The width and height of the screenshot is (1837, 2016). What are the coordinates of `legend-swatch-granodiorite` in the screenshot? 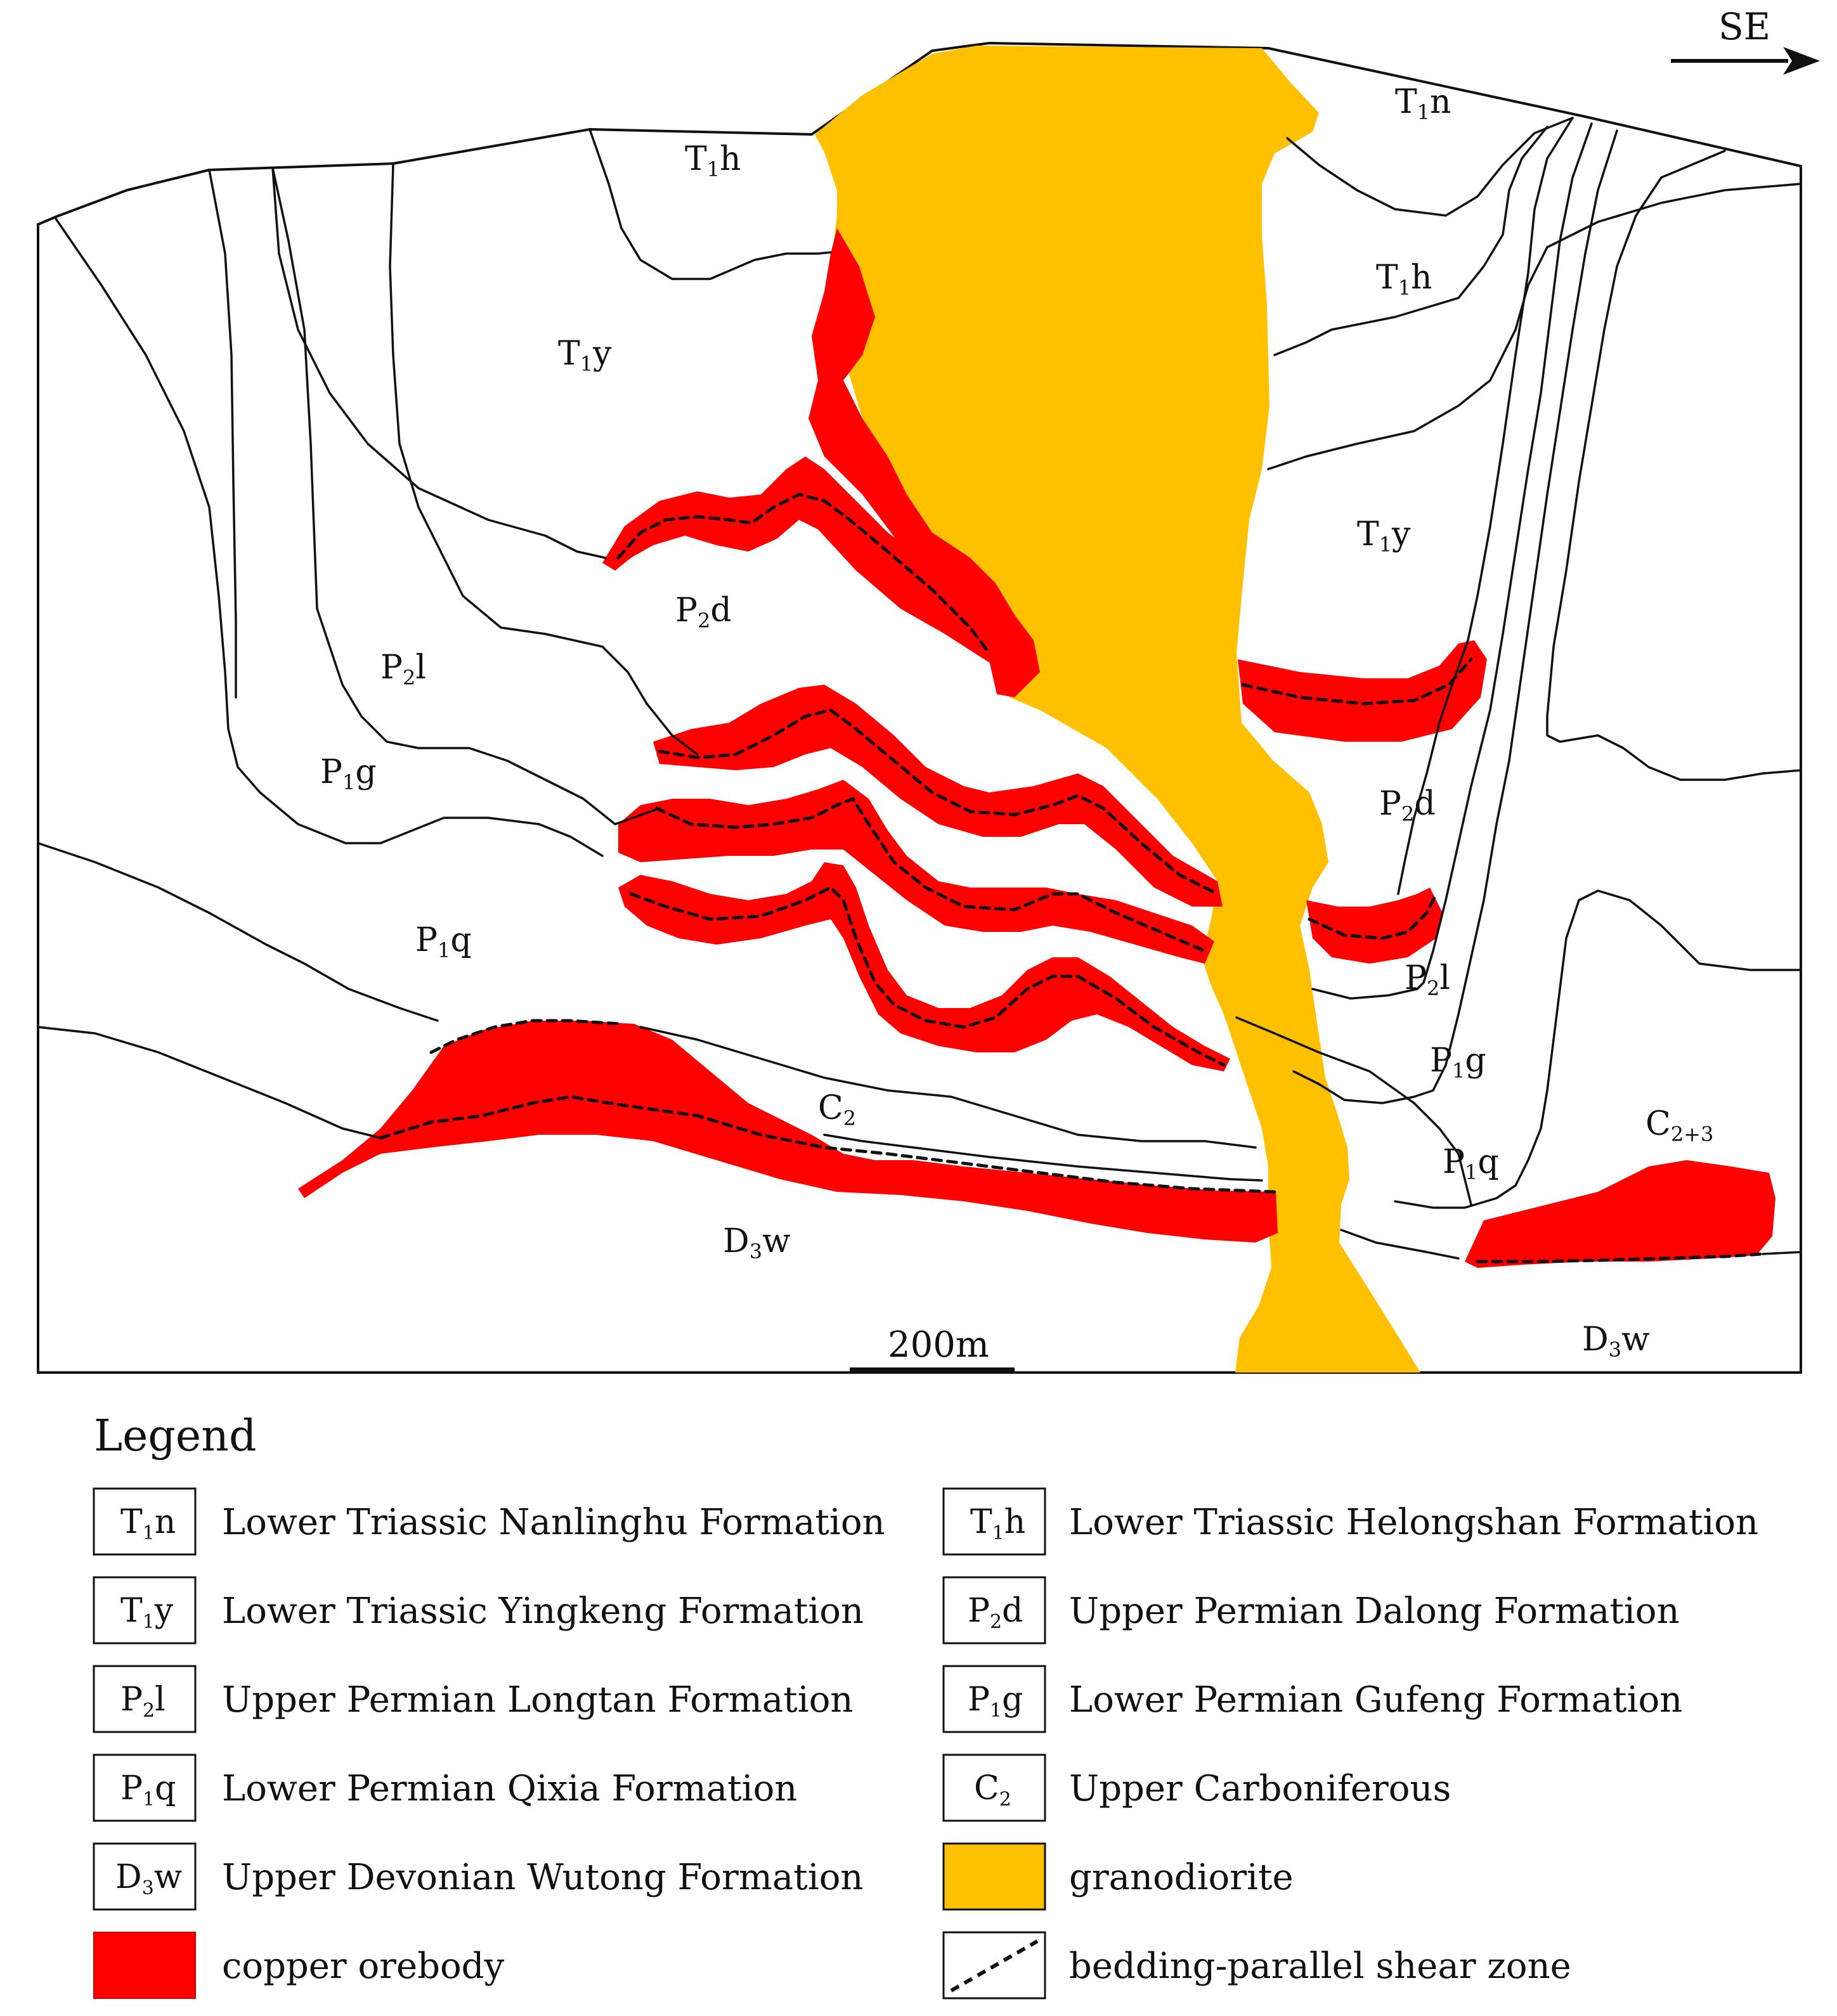 It's located at (994, 1876).